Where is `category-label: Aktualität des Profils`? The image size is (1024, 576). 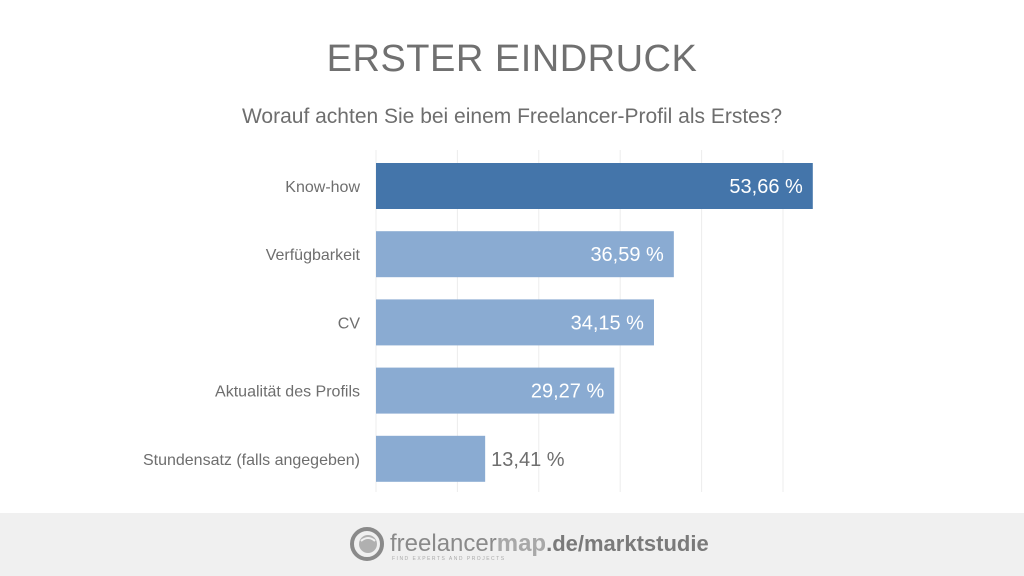
category-label: Aktualität des Profils is located at coordinates (287, 392).